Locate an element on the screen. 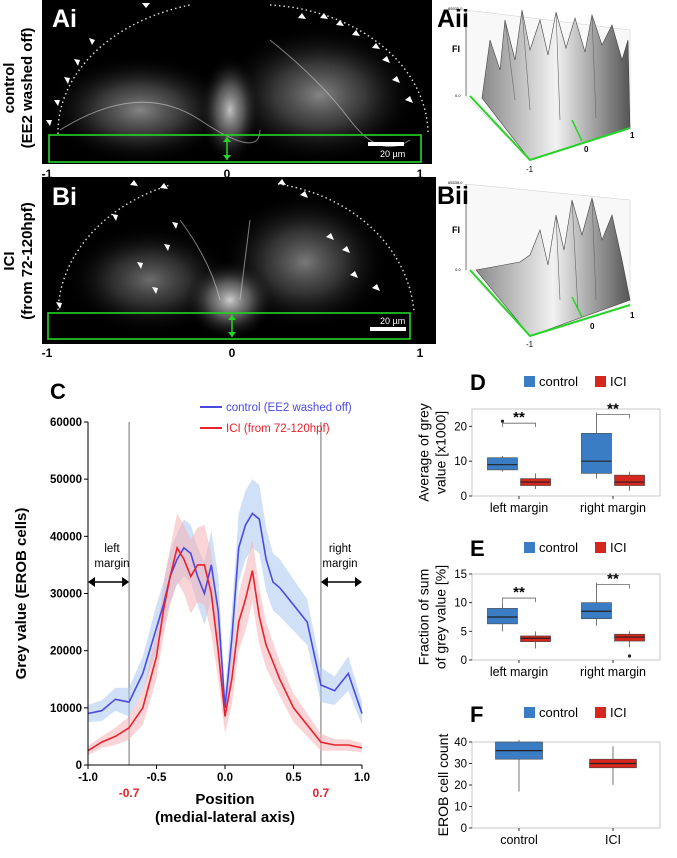 This screenshot has width=677, height=858. left-margin-label: left is located at coordinates (112, 549).